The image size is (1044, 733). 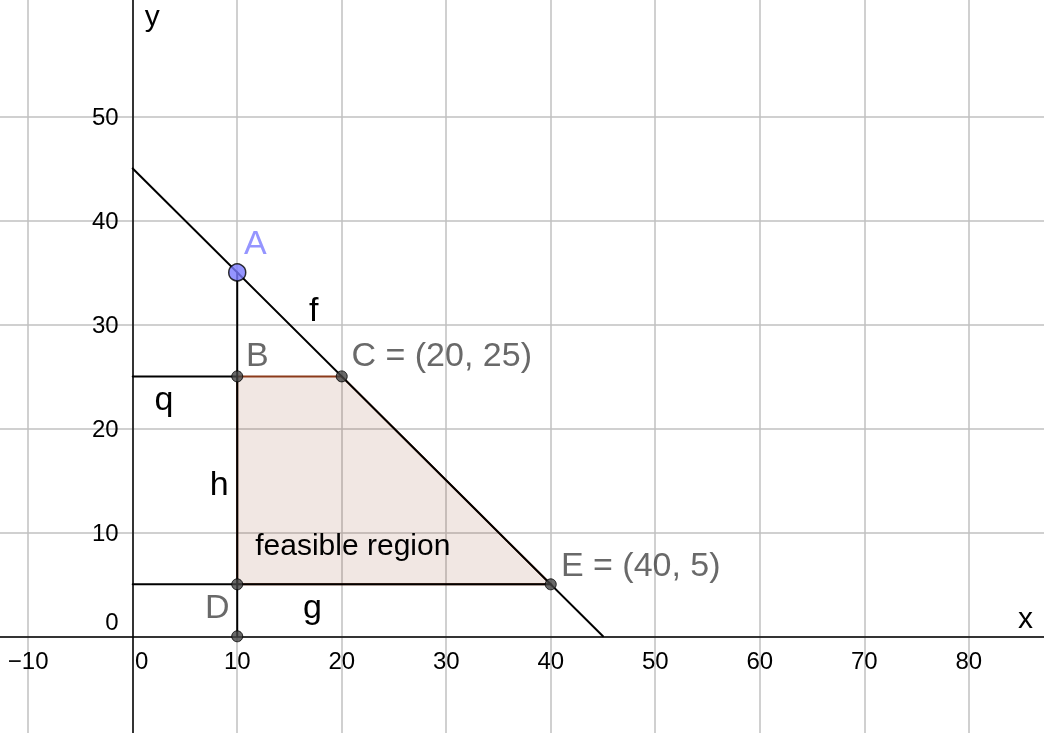 What do you see at coordinates (312, 606) in the screenshot?
I see `series-label: g` at bounding box center [312, 606].